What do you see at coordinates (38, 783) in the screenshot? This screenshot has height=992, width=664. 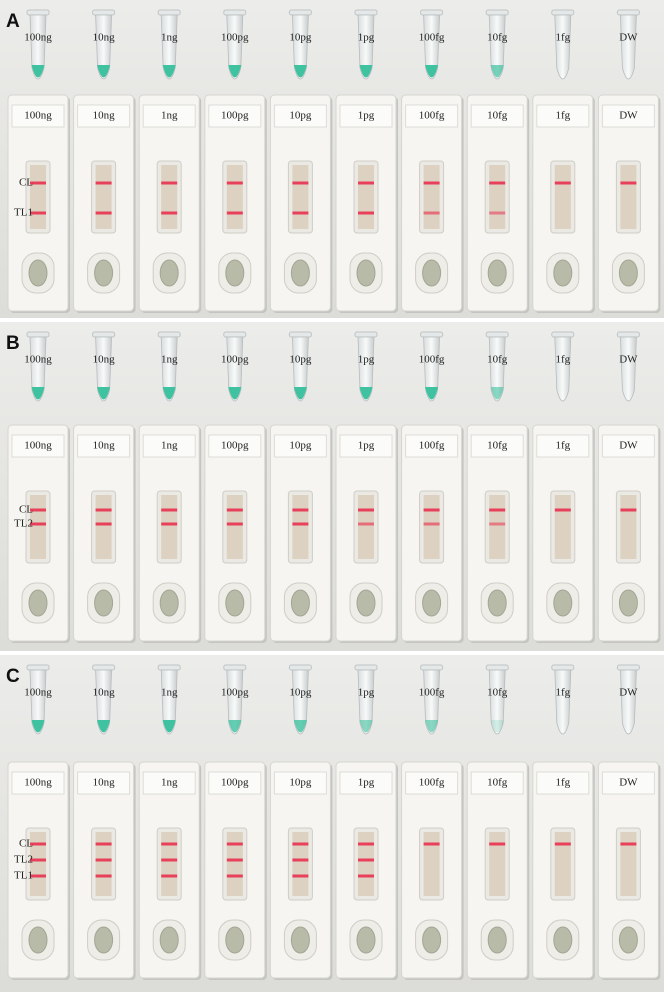 I see `strip-label: 100ng` at bounding box center [38, 783].